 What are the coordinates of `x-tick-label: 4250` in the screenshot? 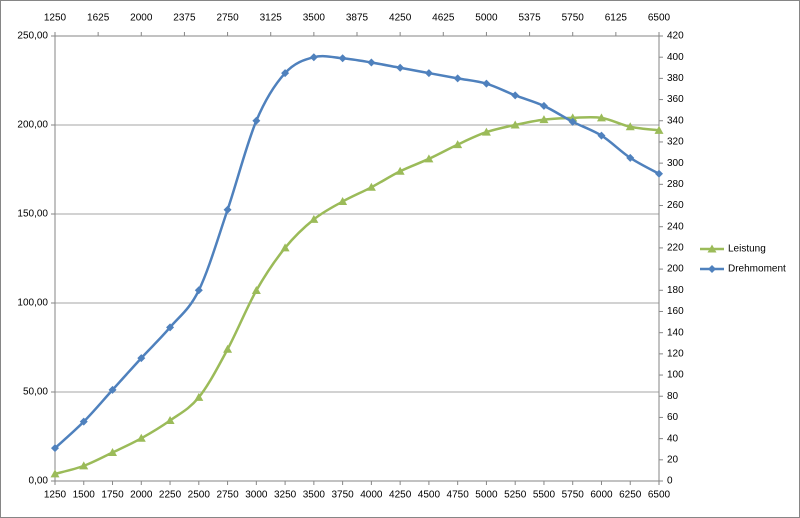 It's located at (400, 495).